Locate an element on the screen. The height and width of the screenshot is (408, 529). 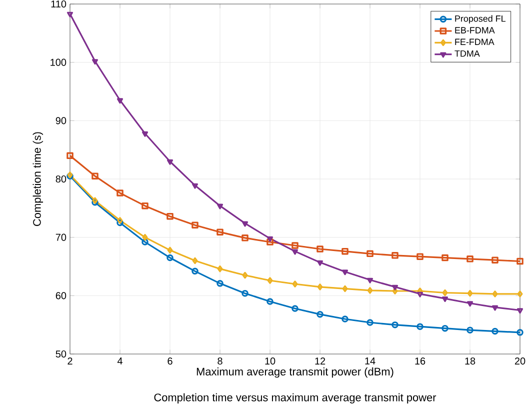
legend-label: FE-FDMA is located at coordinates (474, 41).